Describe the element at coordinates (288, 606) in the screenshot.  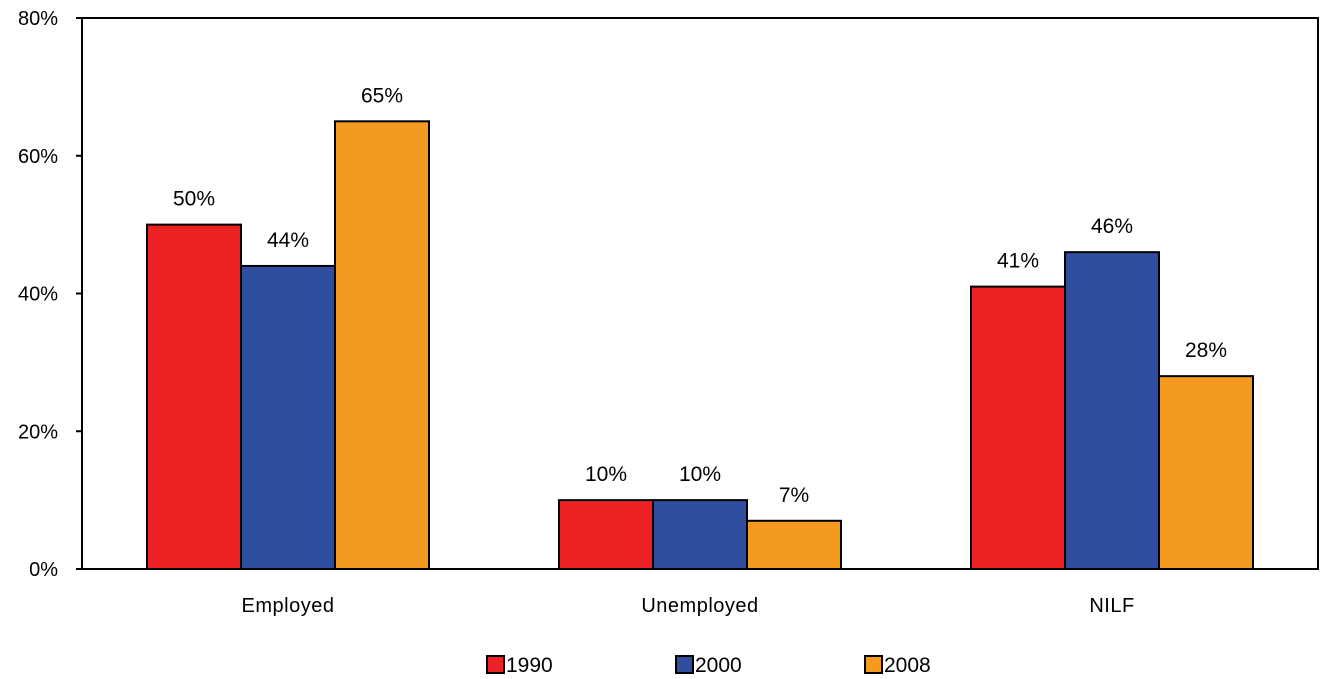
I see `category-label: Employed` at that location.